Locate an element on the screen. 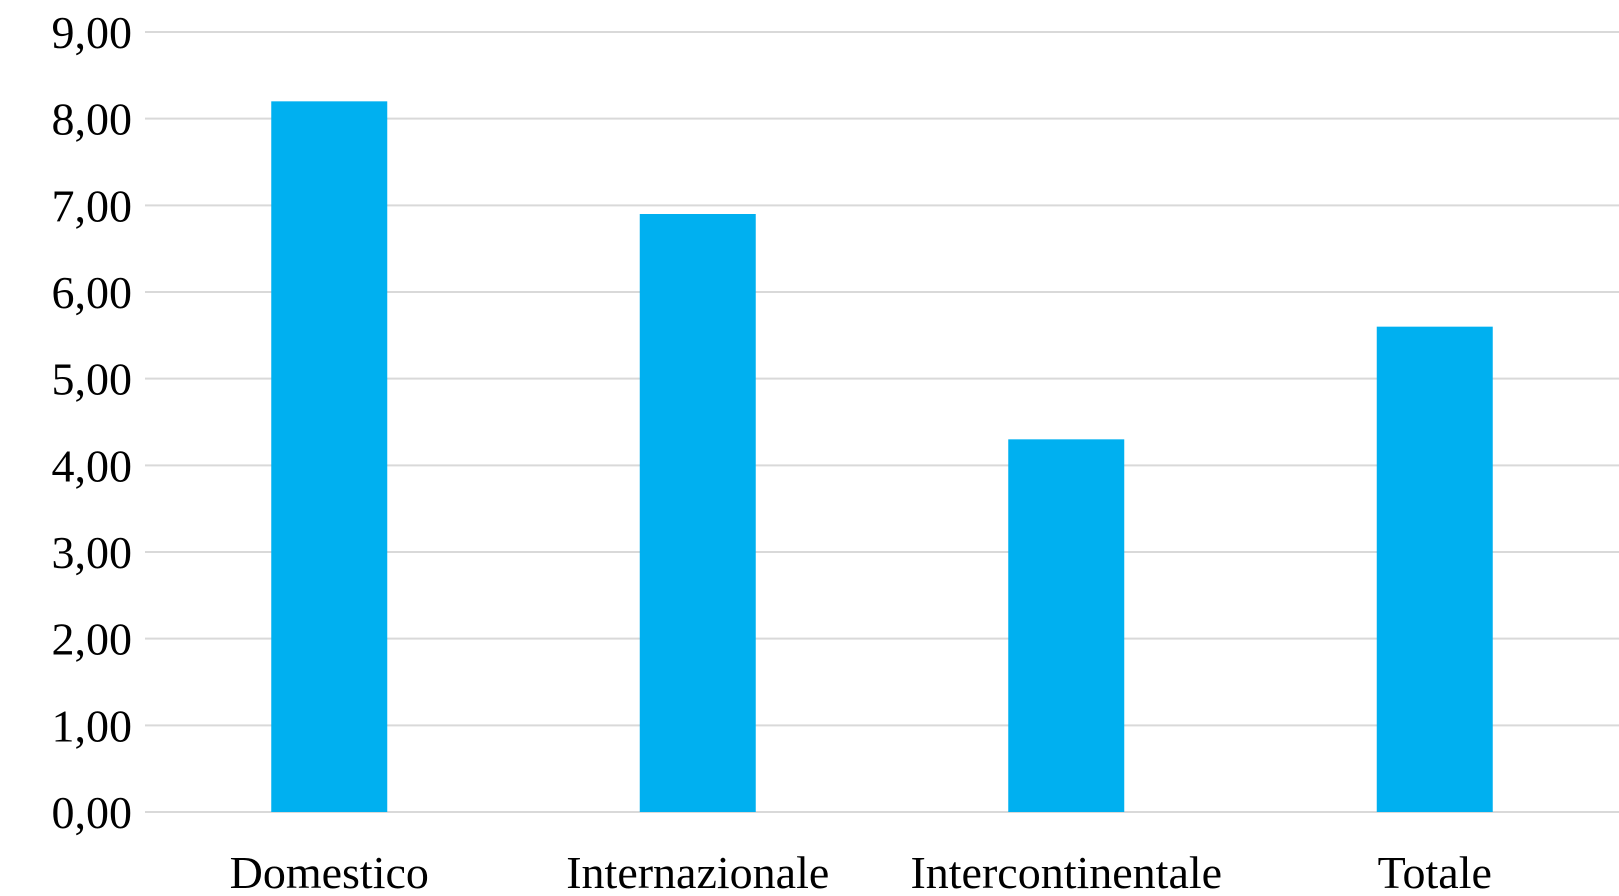 Image resolution: width=1619 pixels, height=896 pixels. y-tick-label: 2,00 is located at coordinates (92, 639).